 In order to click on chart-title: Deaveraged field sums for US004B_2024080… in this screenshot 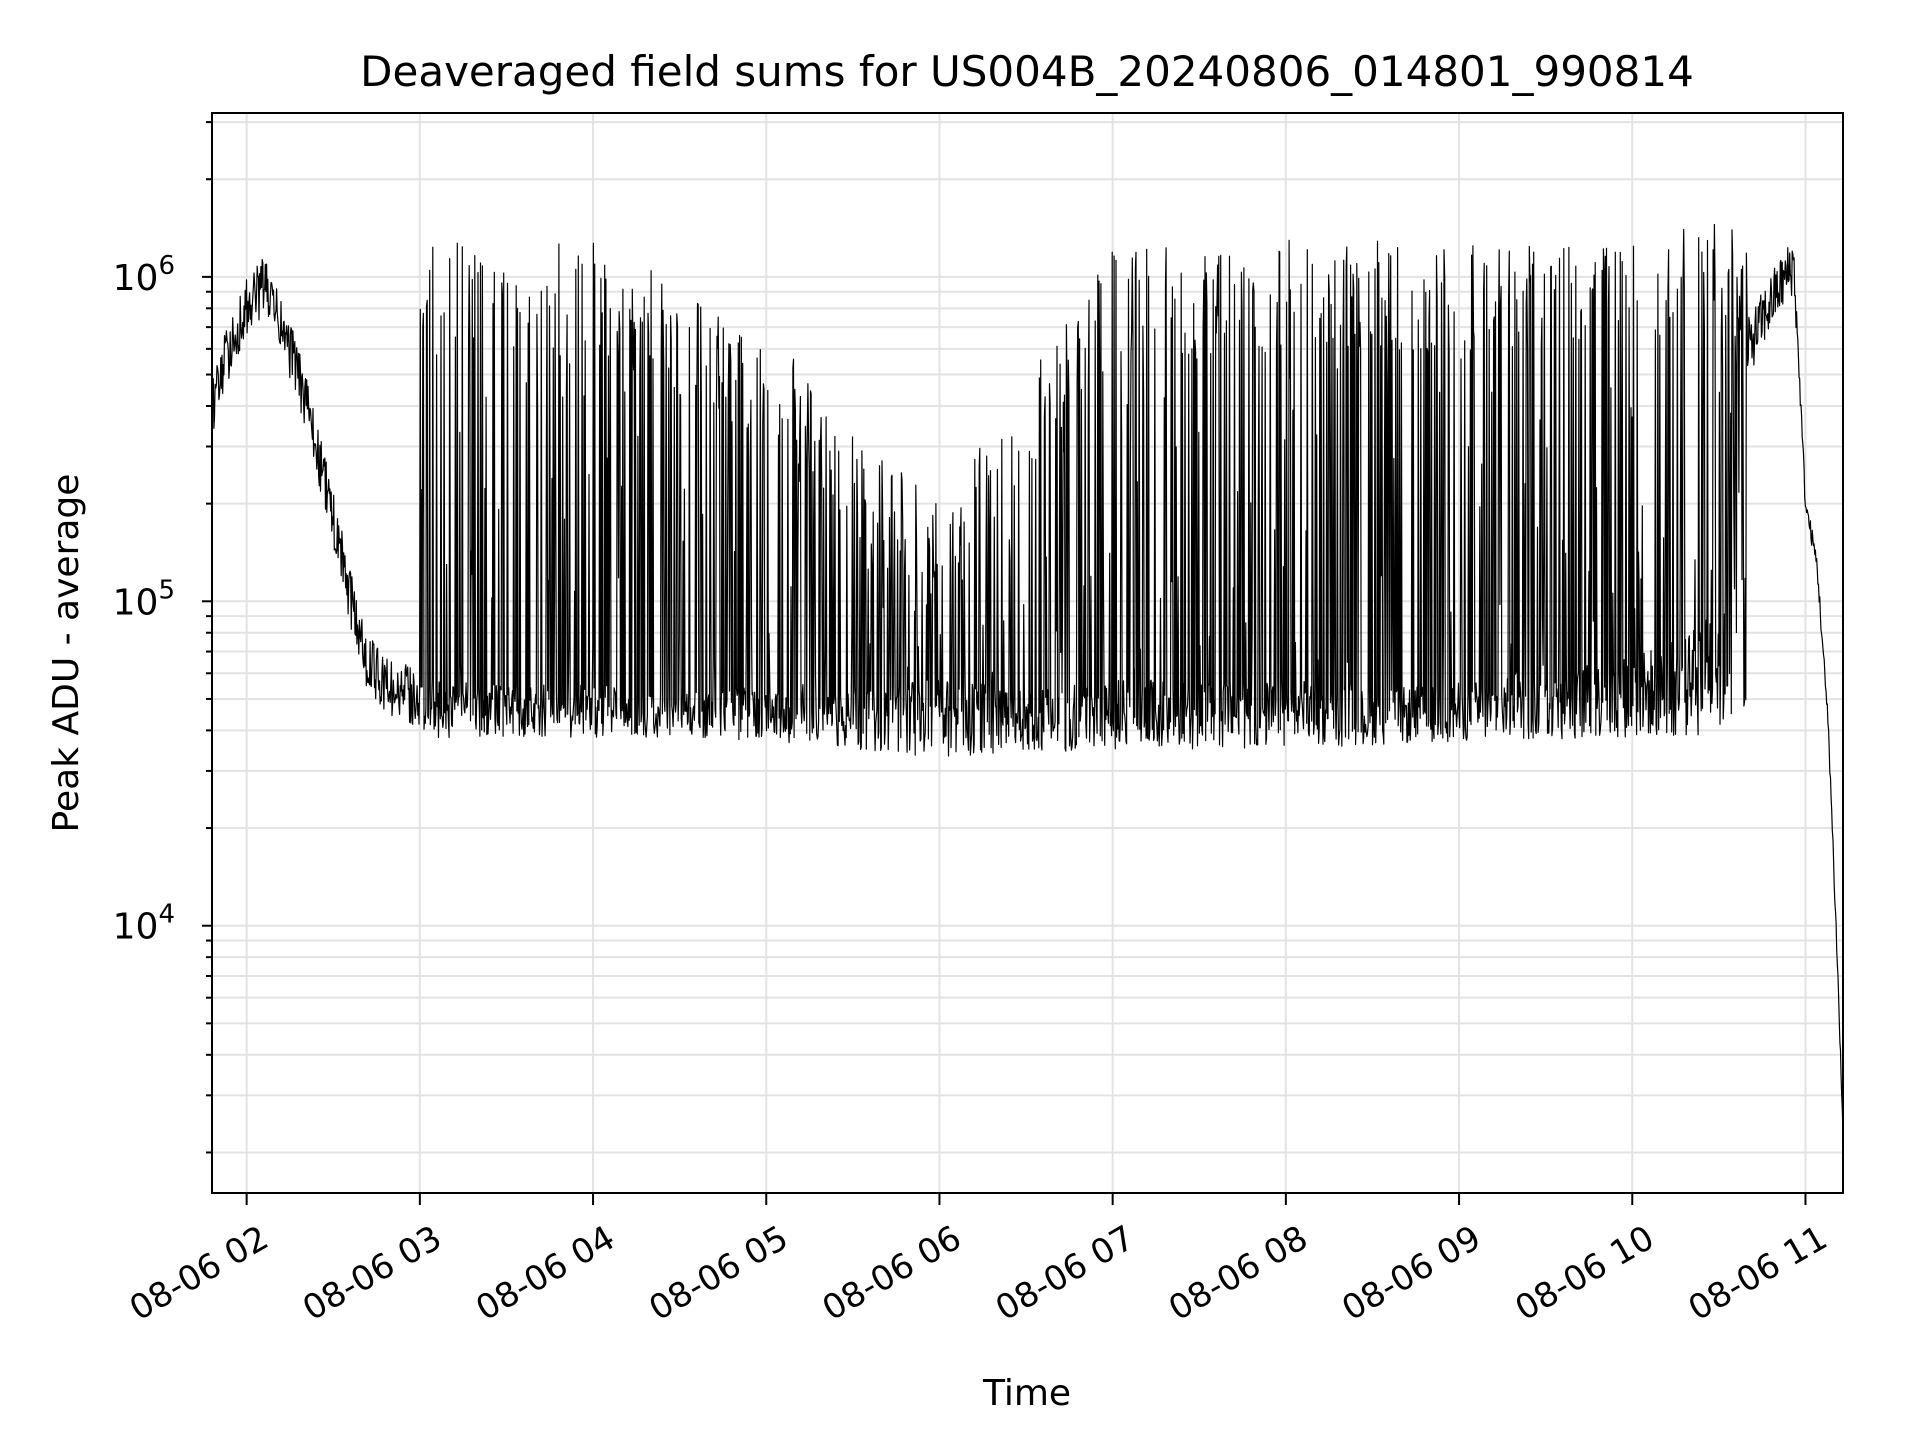, I will do `click(1027, 71)`.